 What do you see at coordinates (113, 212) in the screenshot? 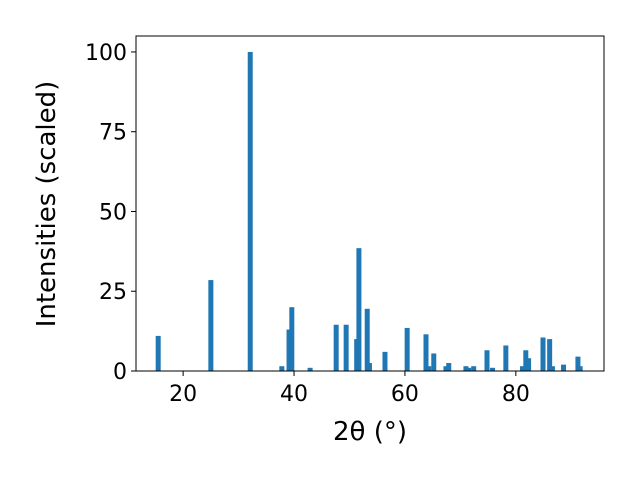
I see `y-tick-label: 50` at bounding box center [113, 212].